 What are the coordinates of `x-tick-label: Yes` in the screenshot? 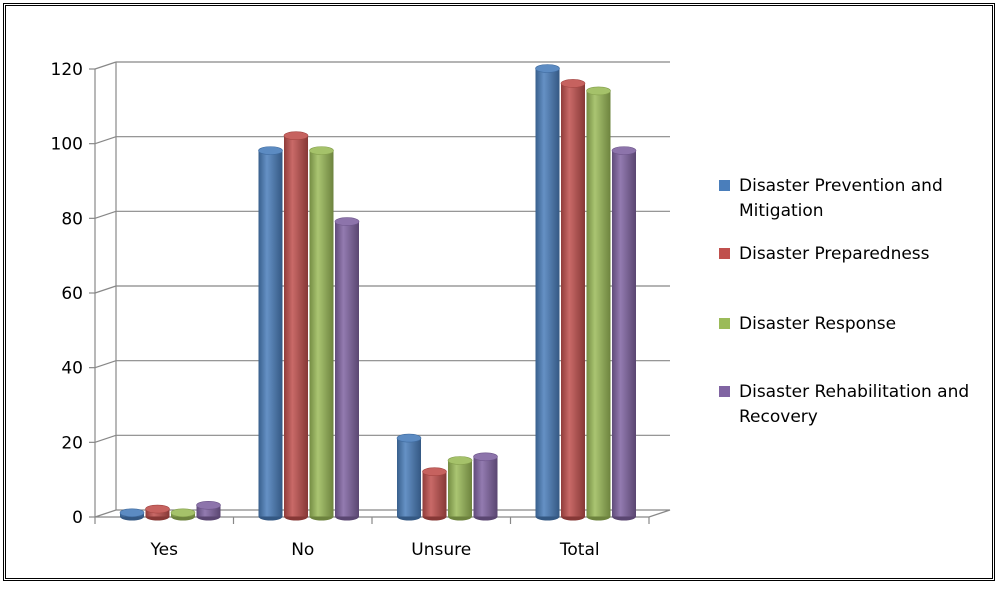 It's located at (164, 550).